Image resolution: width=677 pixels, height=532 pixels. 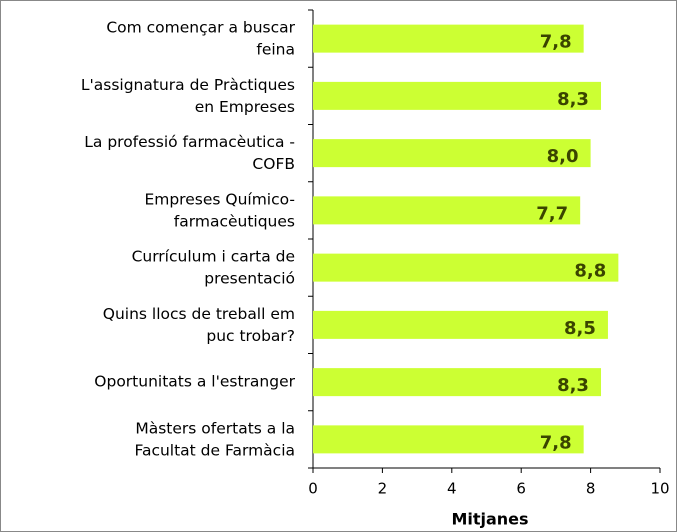 I want to click on value-label: 7,7, so click(x=552, y=213).